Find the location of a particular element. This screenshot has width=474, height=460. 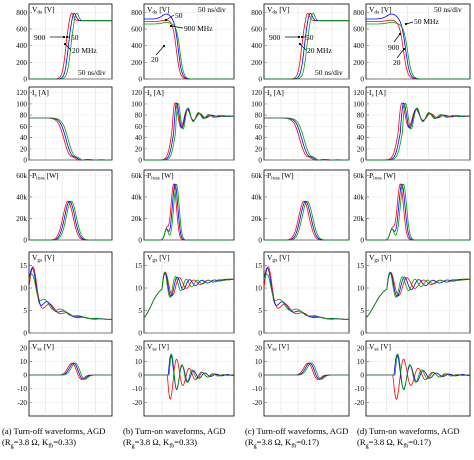

subplot-a-4: 0 5 10 15 Vgs [V] is located at coordinates (66, 294).